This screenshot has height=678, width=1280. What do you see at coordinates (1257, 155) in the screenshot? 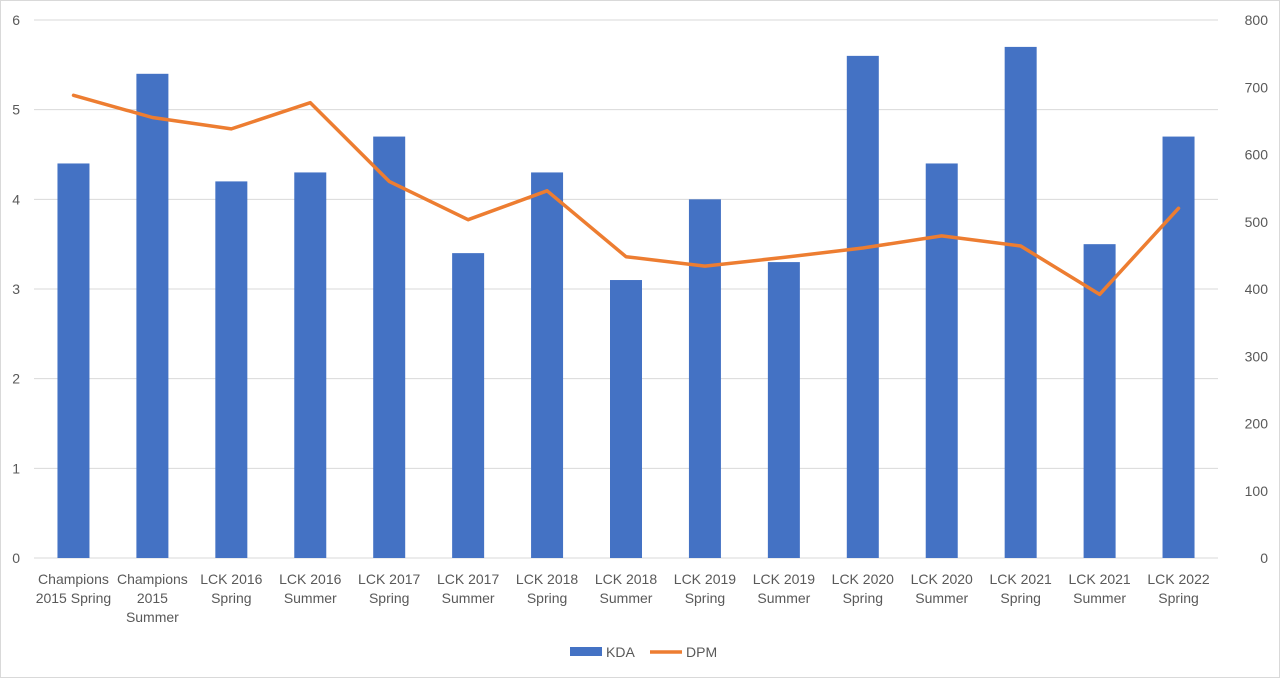
I see `right-axis-tick-label: 600` at bounding box center [1257, 155].